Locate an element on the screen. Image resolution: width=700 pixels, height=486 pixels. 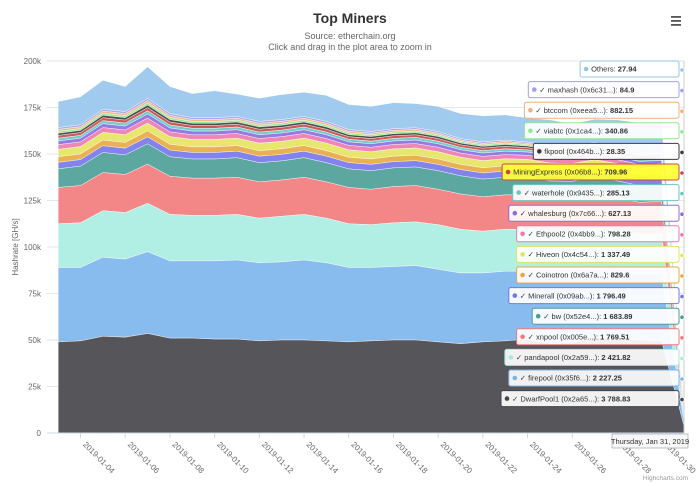
y-tick-label: 75k is located at coordinates (35, 294).